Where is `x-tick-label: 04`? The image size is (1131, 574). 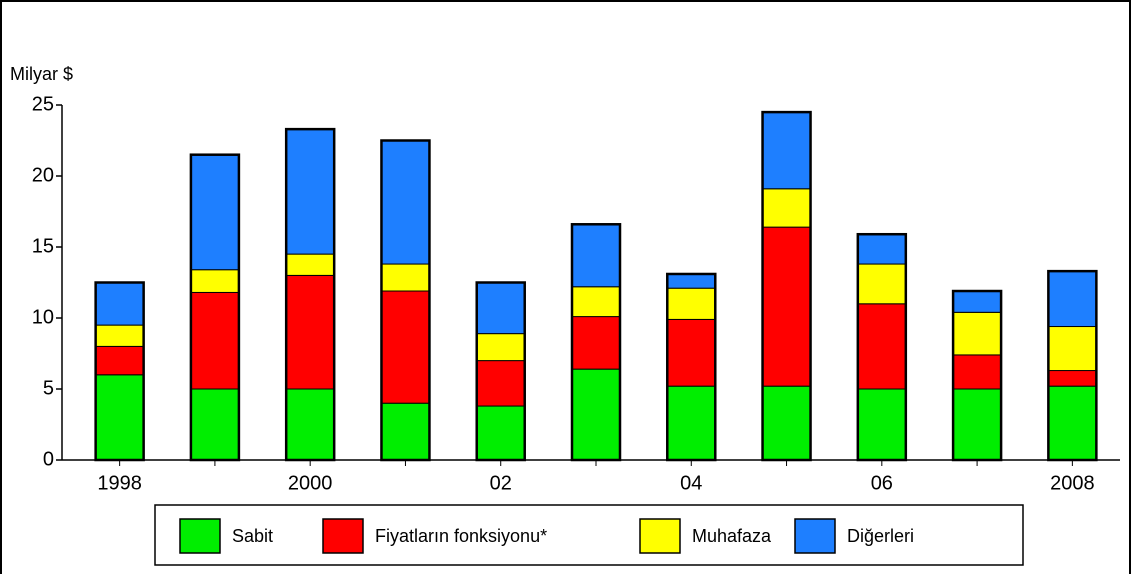 x-tick-label: 04 is located at coordinates (691, 483).